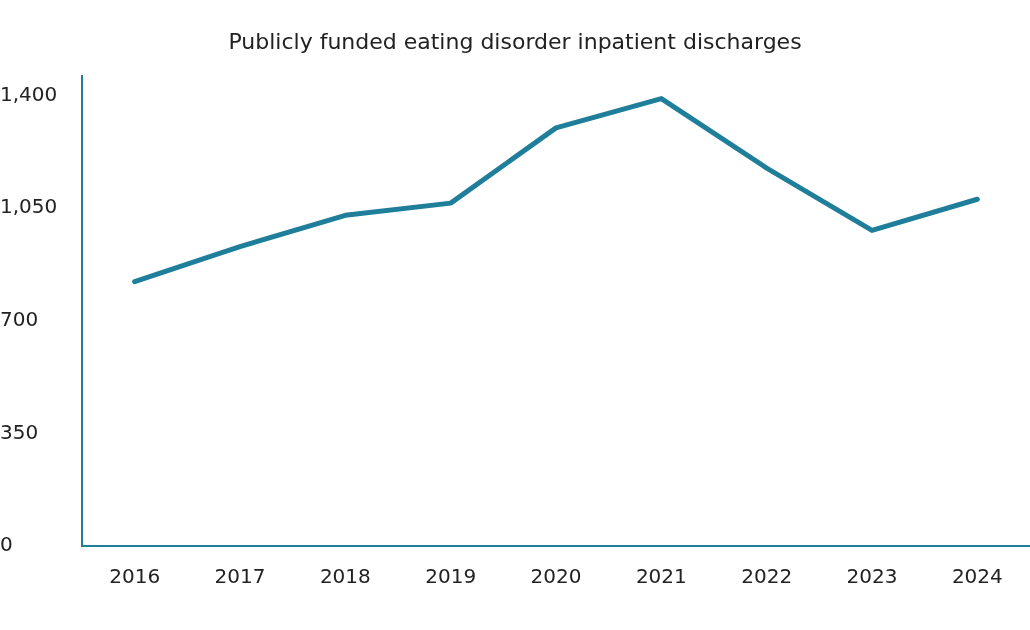 This screenshot has width=1030, height=630. What do you see at coordinates (6, 544) in the screenshot?
I see `y-tick-label: 0` at bounding box center [6, 544].